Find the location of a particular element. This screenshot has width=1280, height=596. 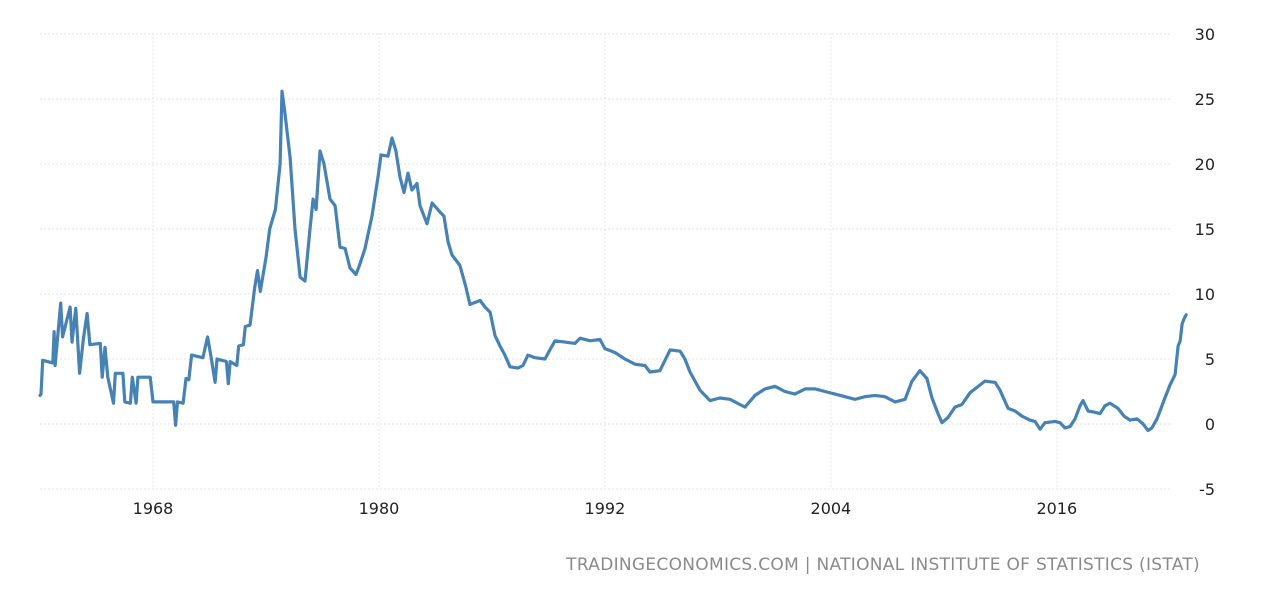

y-tick-label: 20 is located at coordinates (1205, 164).